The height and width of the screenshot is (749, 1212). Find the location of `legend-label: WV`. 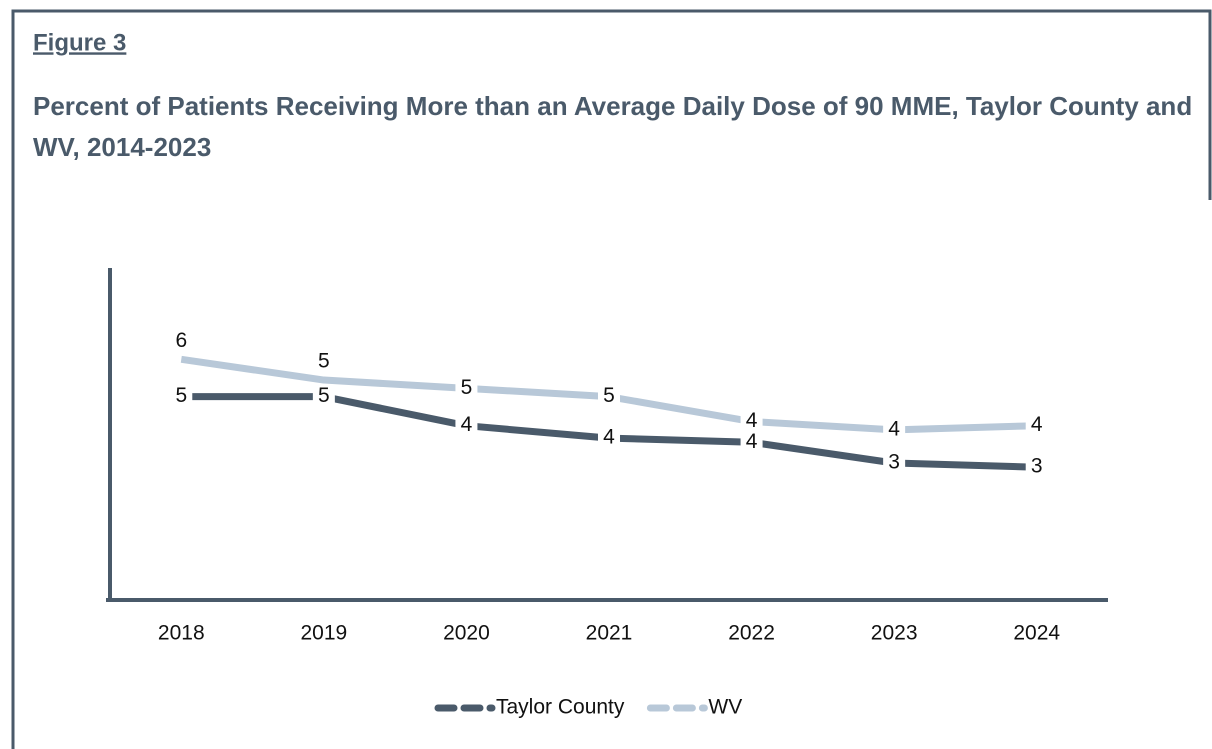

legend-label: WV is located at coordinates (725, 707).